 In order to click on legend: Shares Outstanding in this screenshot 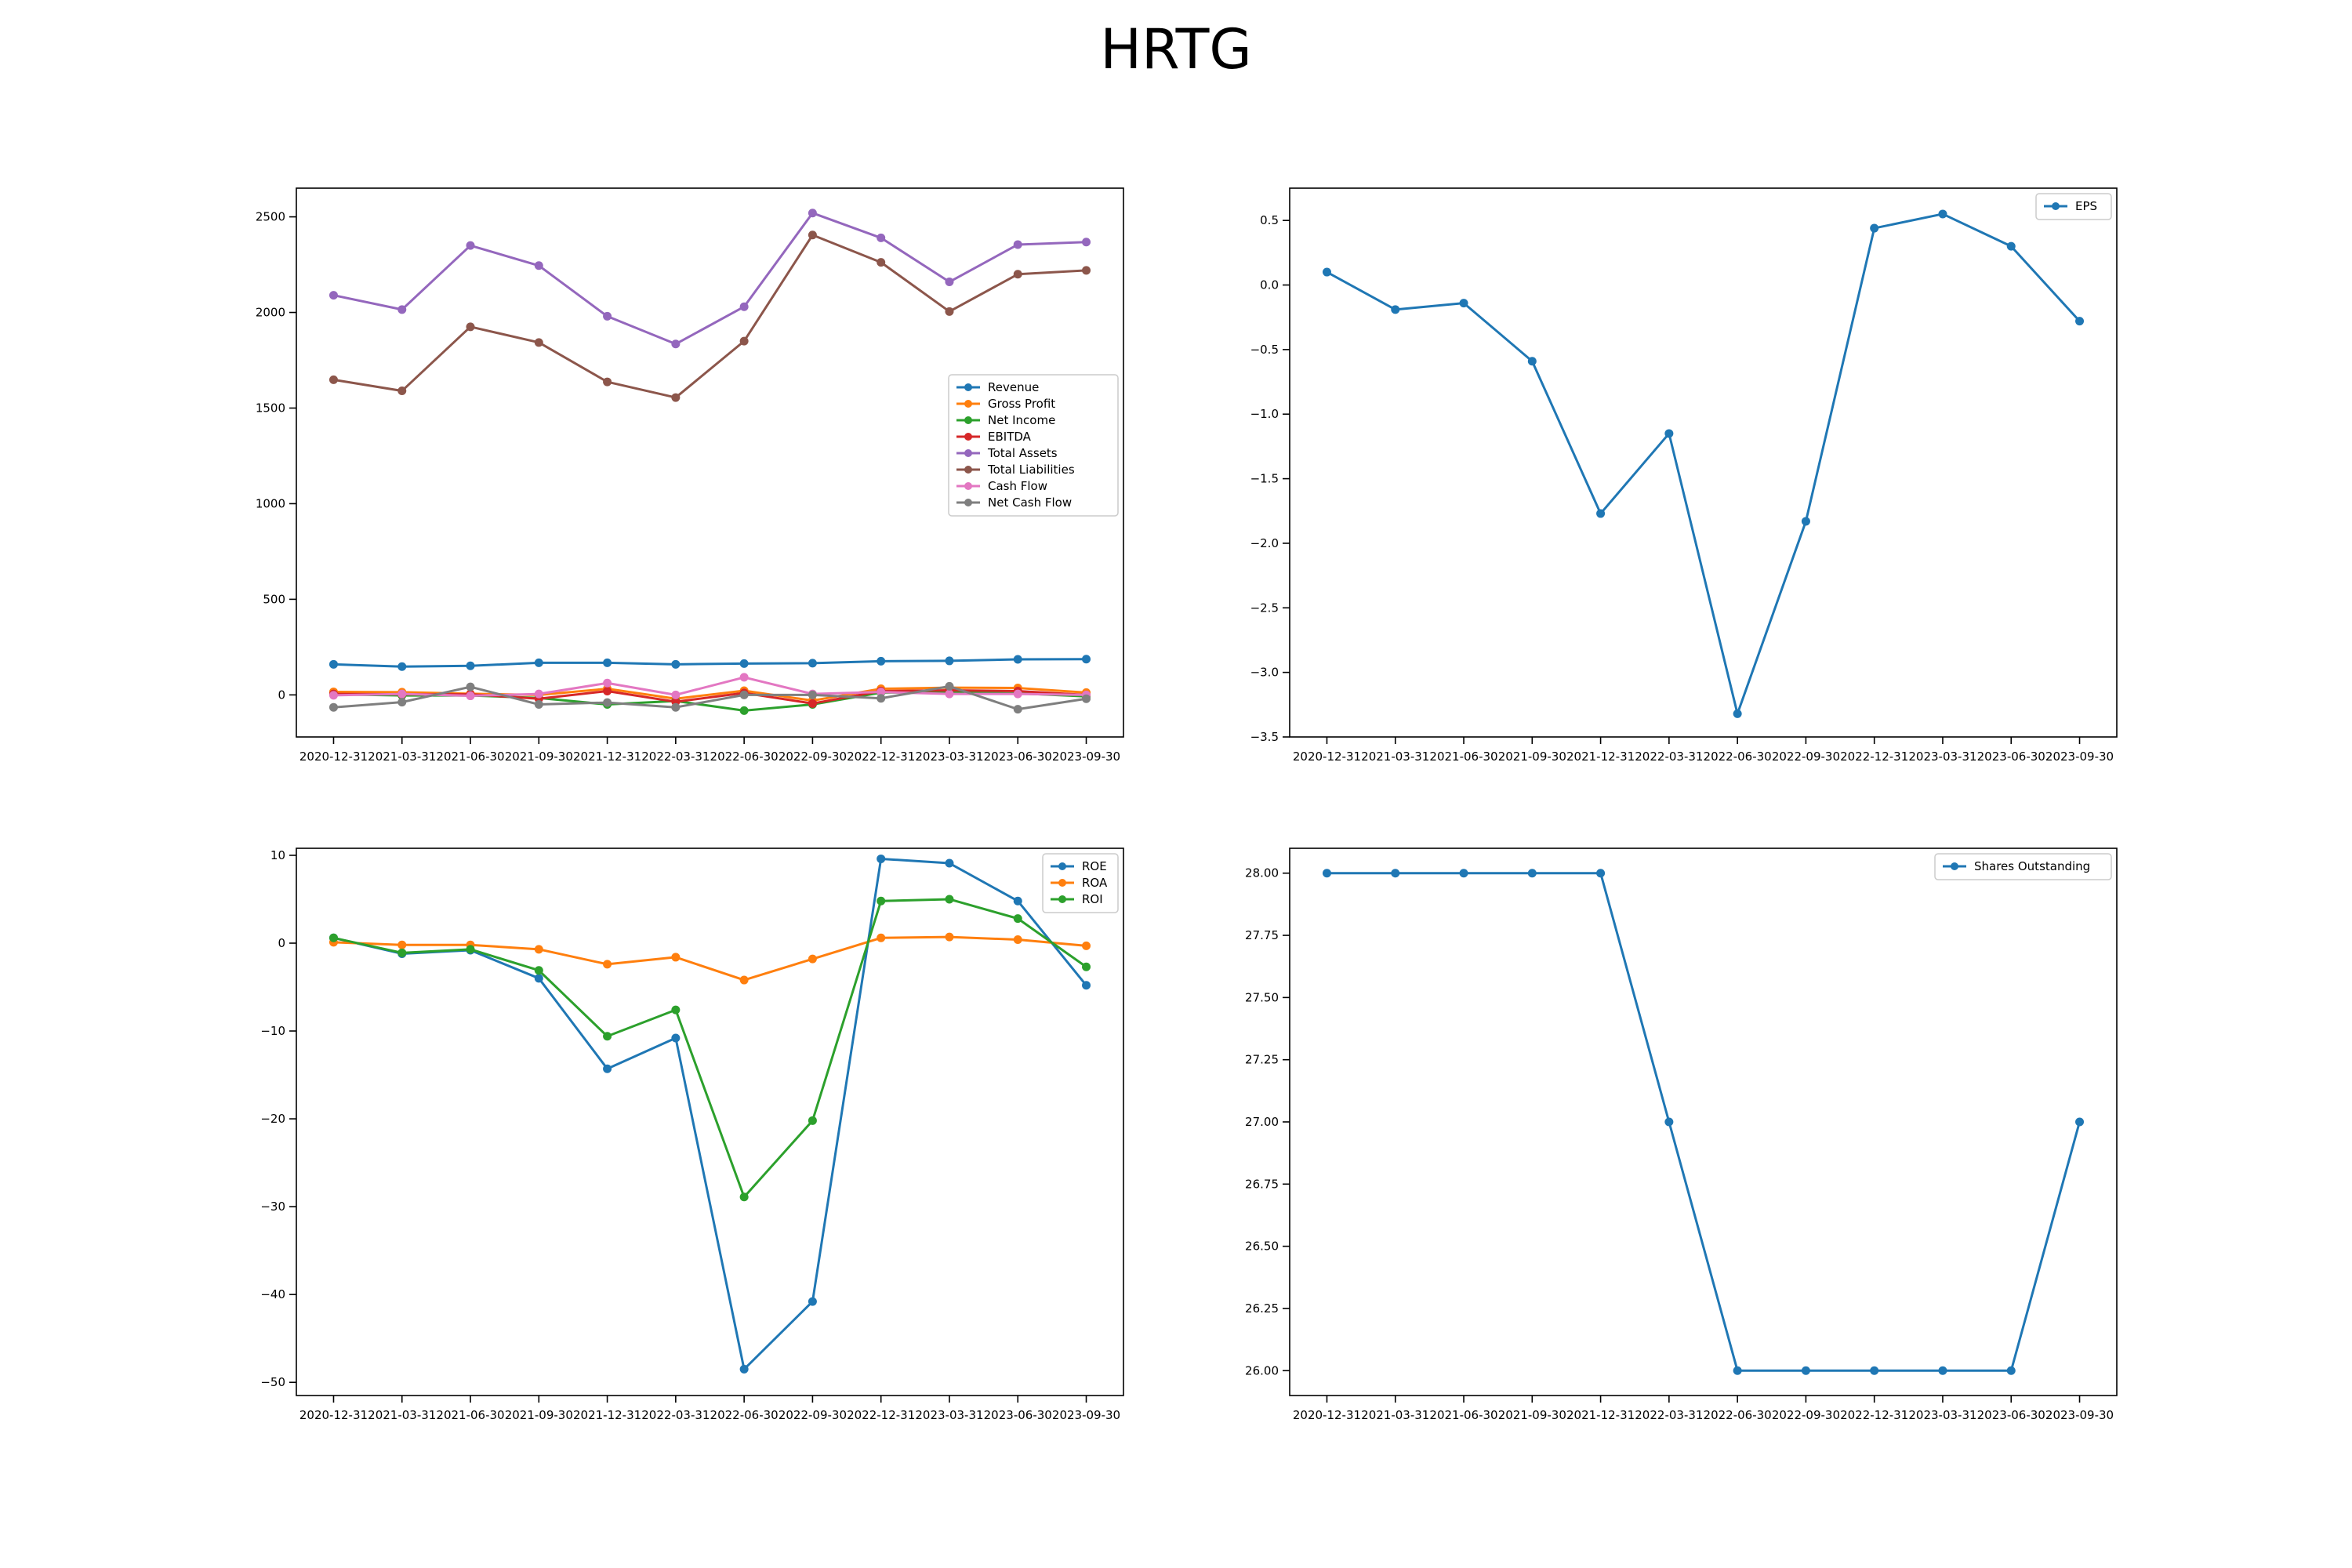, I will do `click(2023, 866)`.